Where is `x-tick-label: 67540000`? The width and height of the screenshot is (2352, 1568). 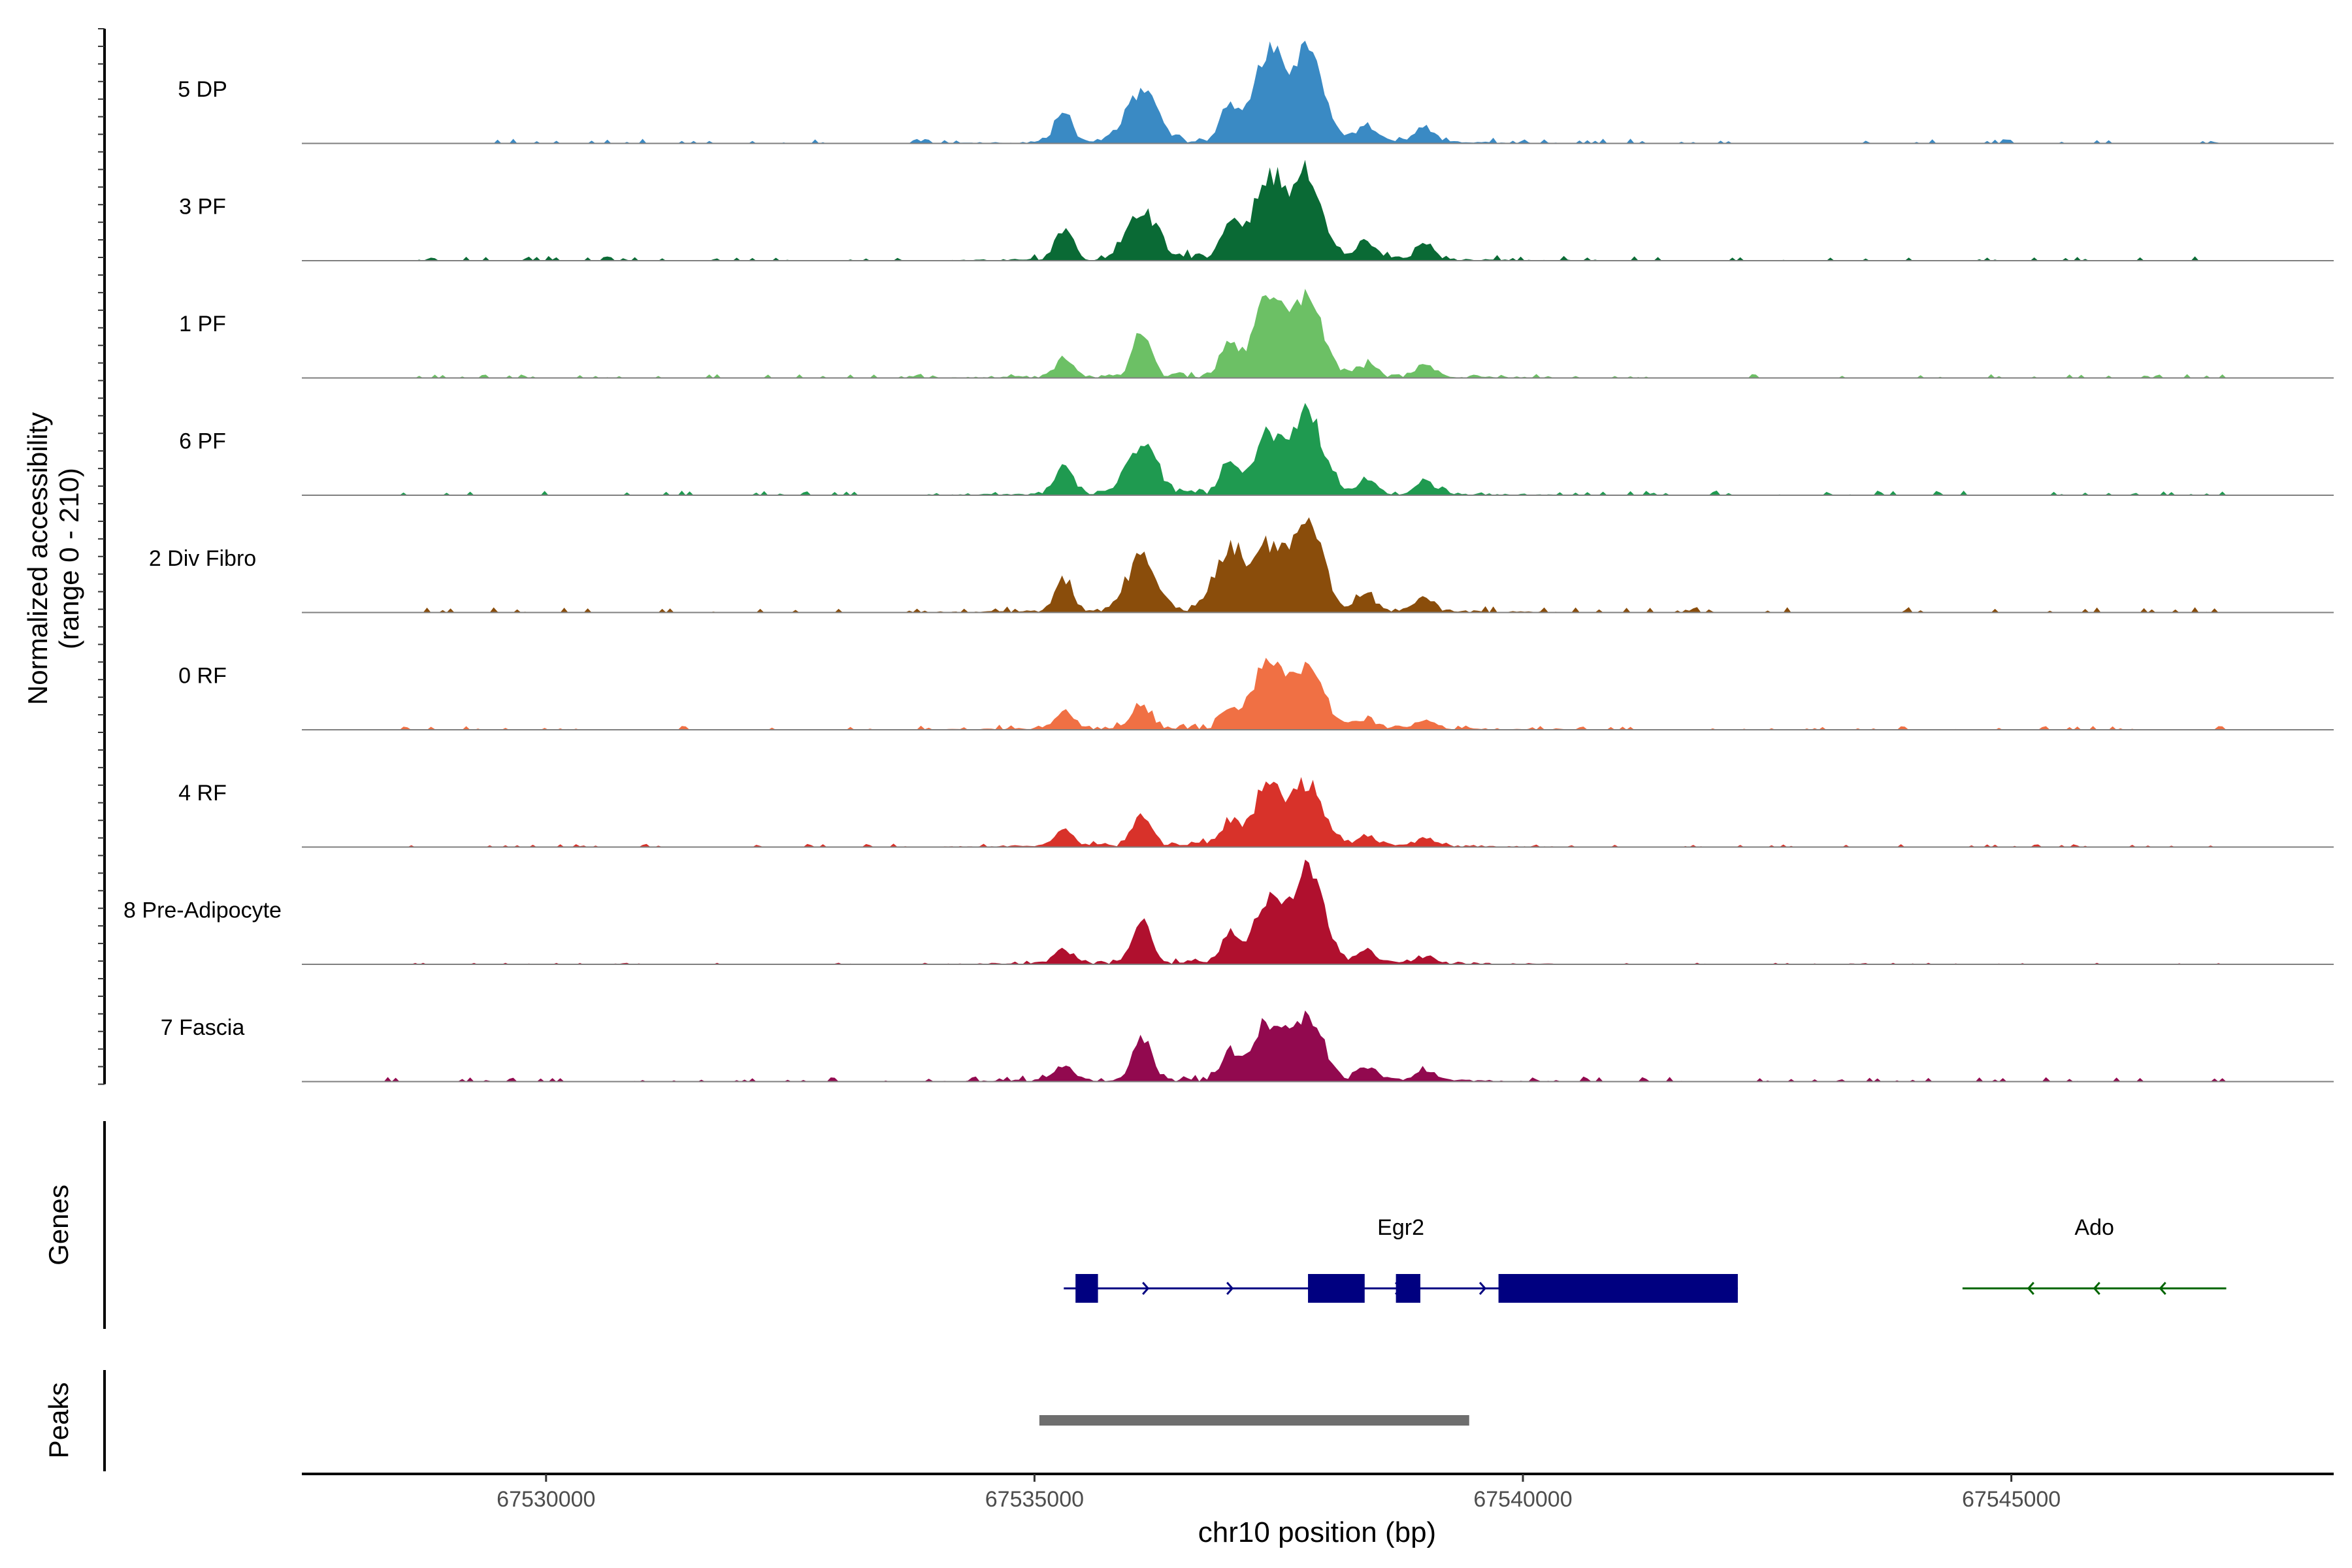 x-tick-label: 67540000 is located at coordinates (1522, 1499).